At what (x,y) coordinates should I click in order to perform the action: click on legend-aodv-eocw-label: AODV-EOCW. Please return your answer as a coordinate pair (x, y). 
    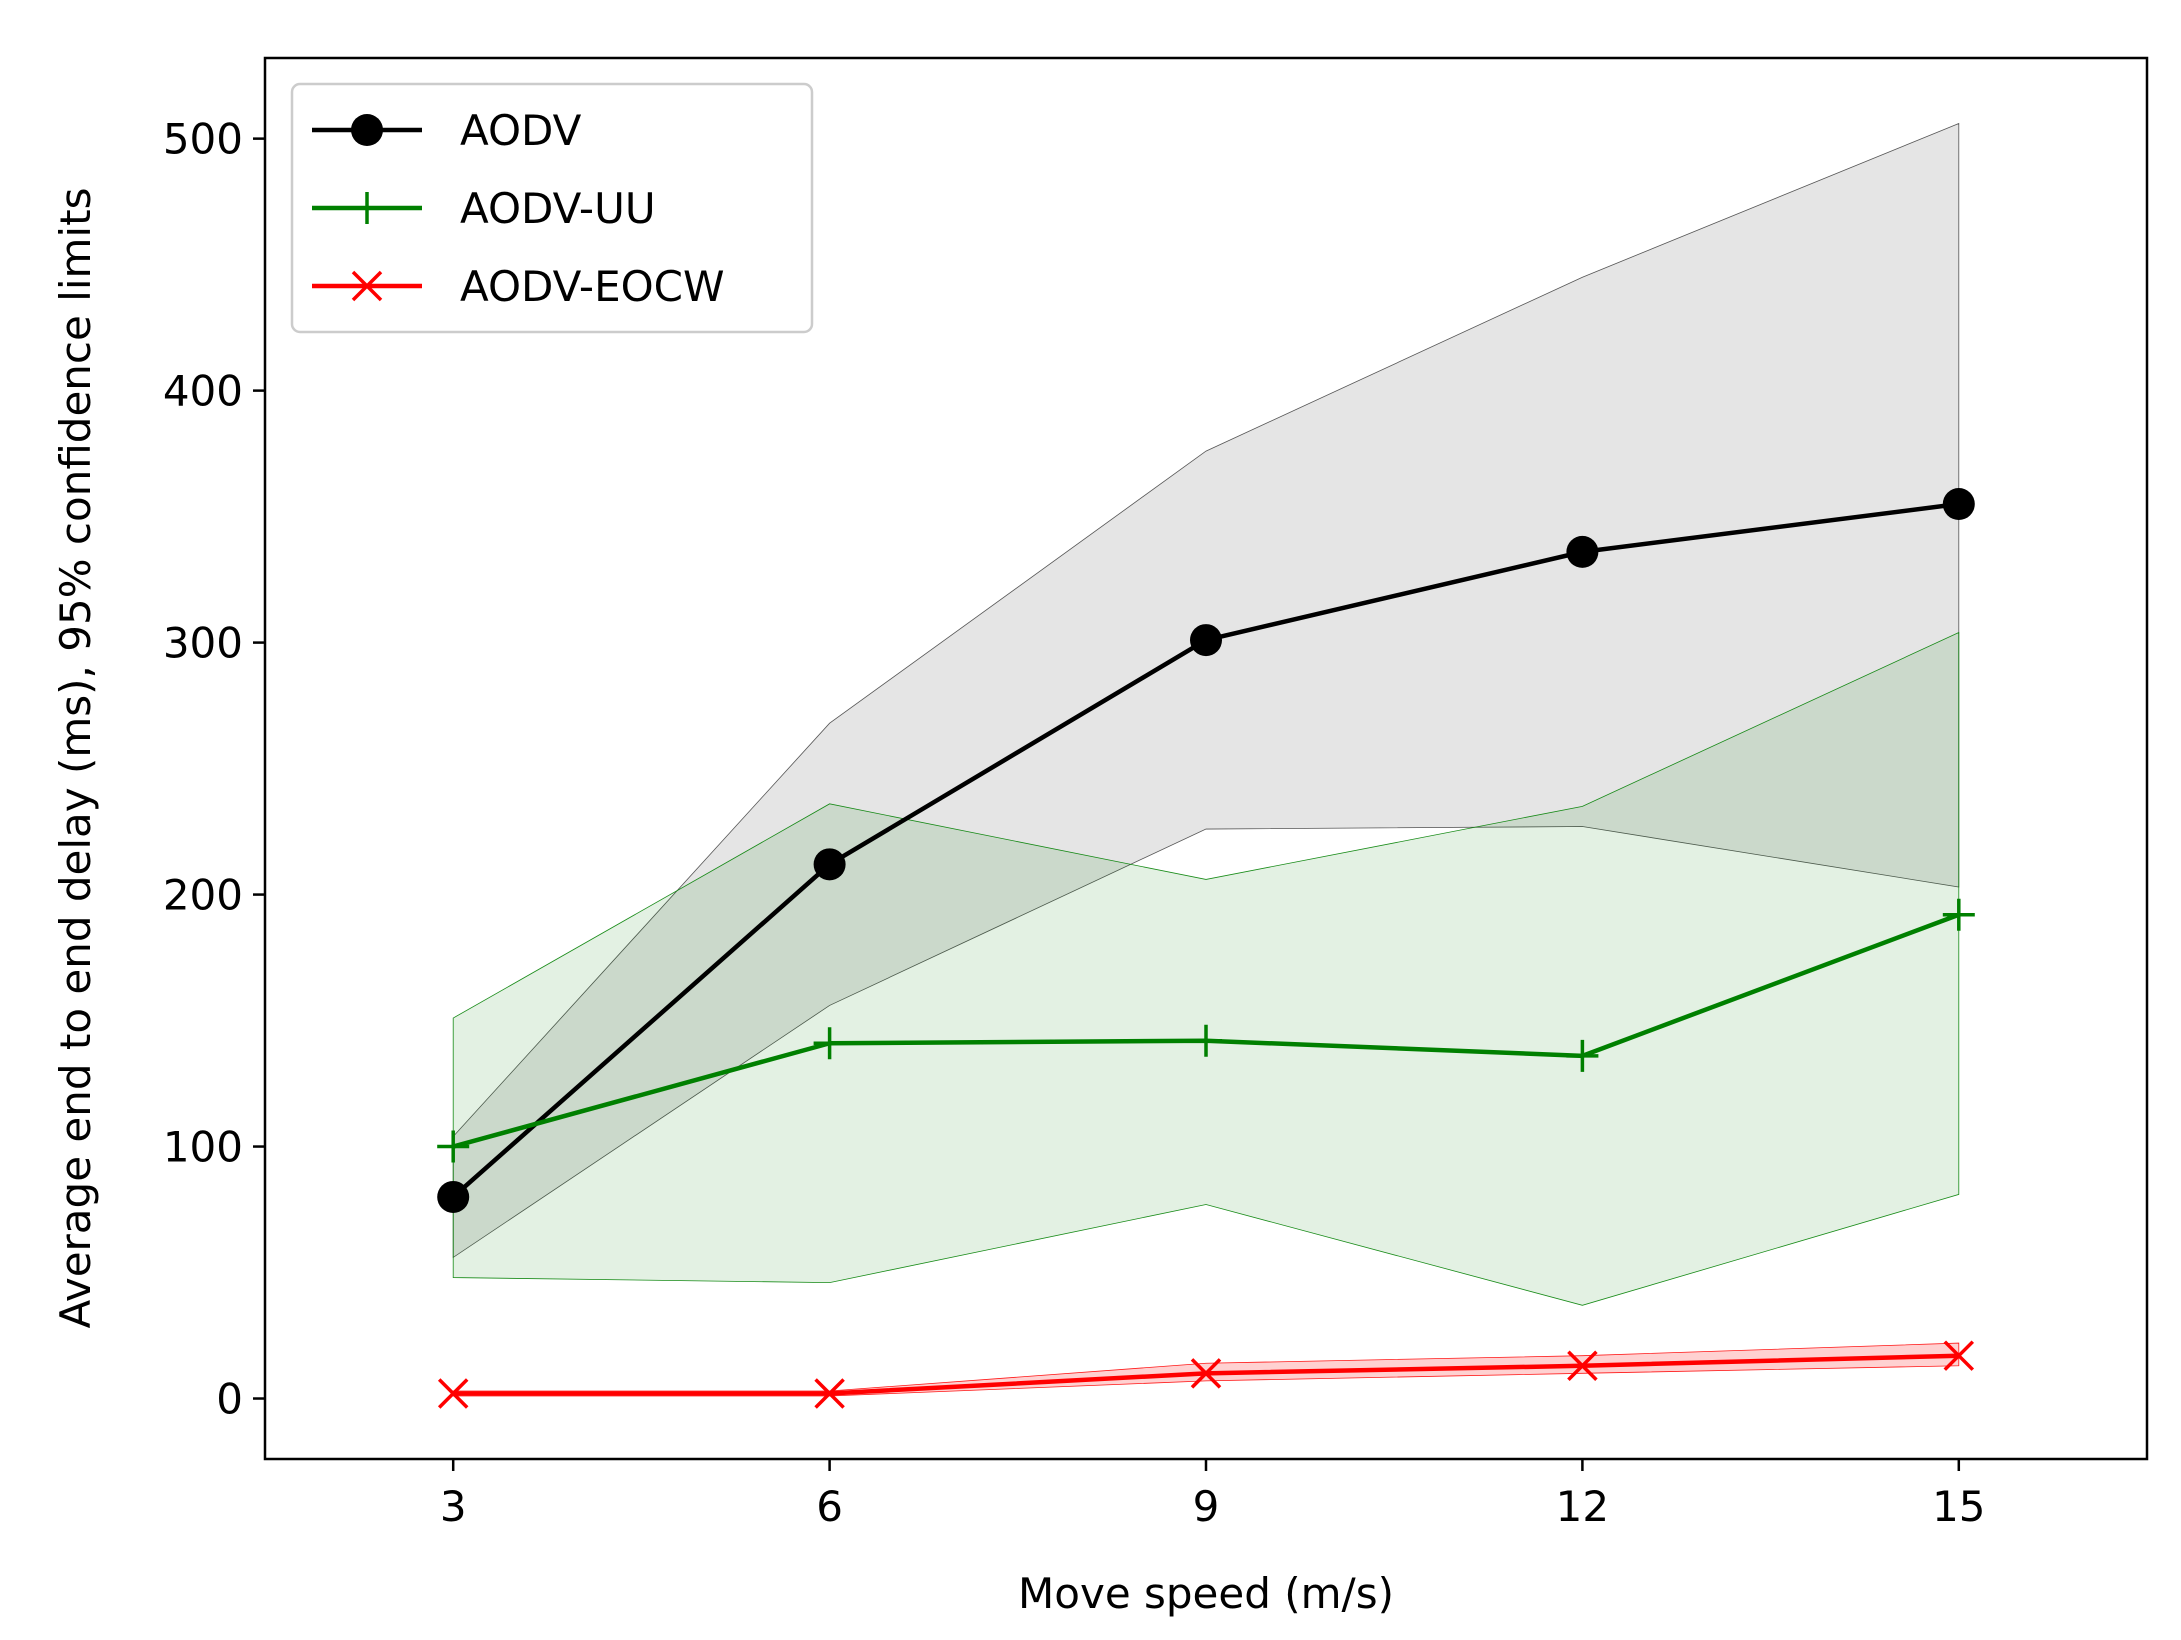
    Looking at the image, I should click on (592, 286).